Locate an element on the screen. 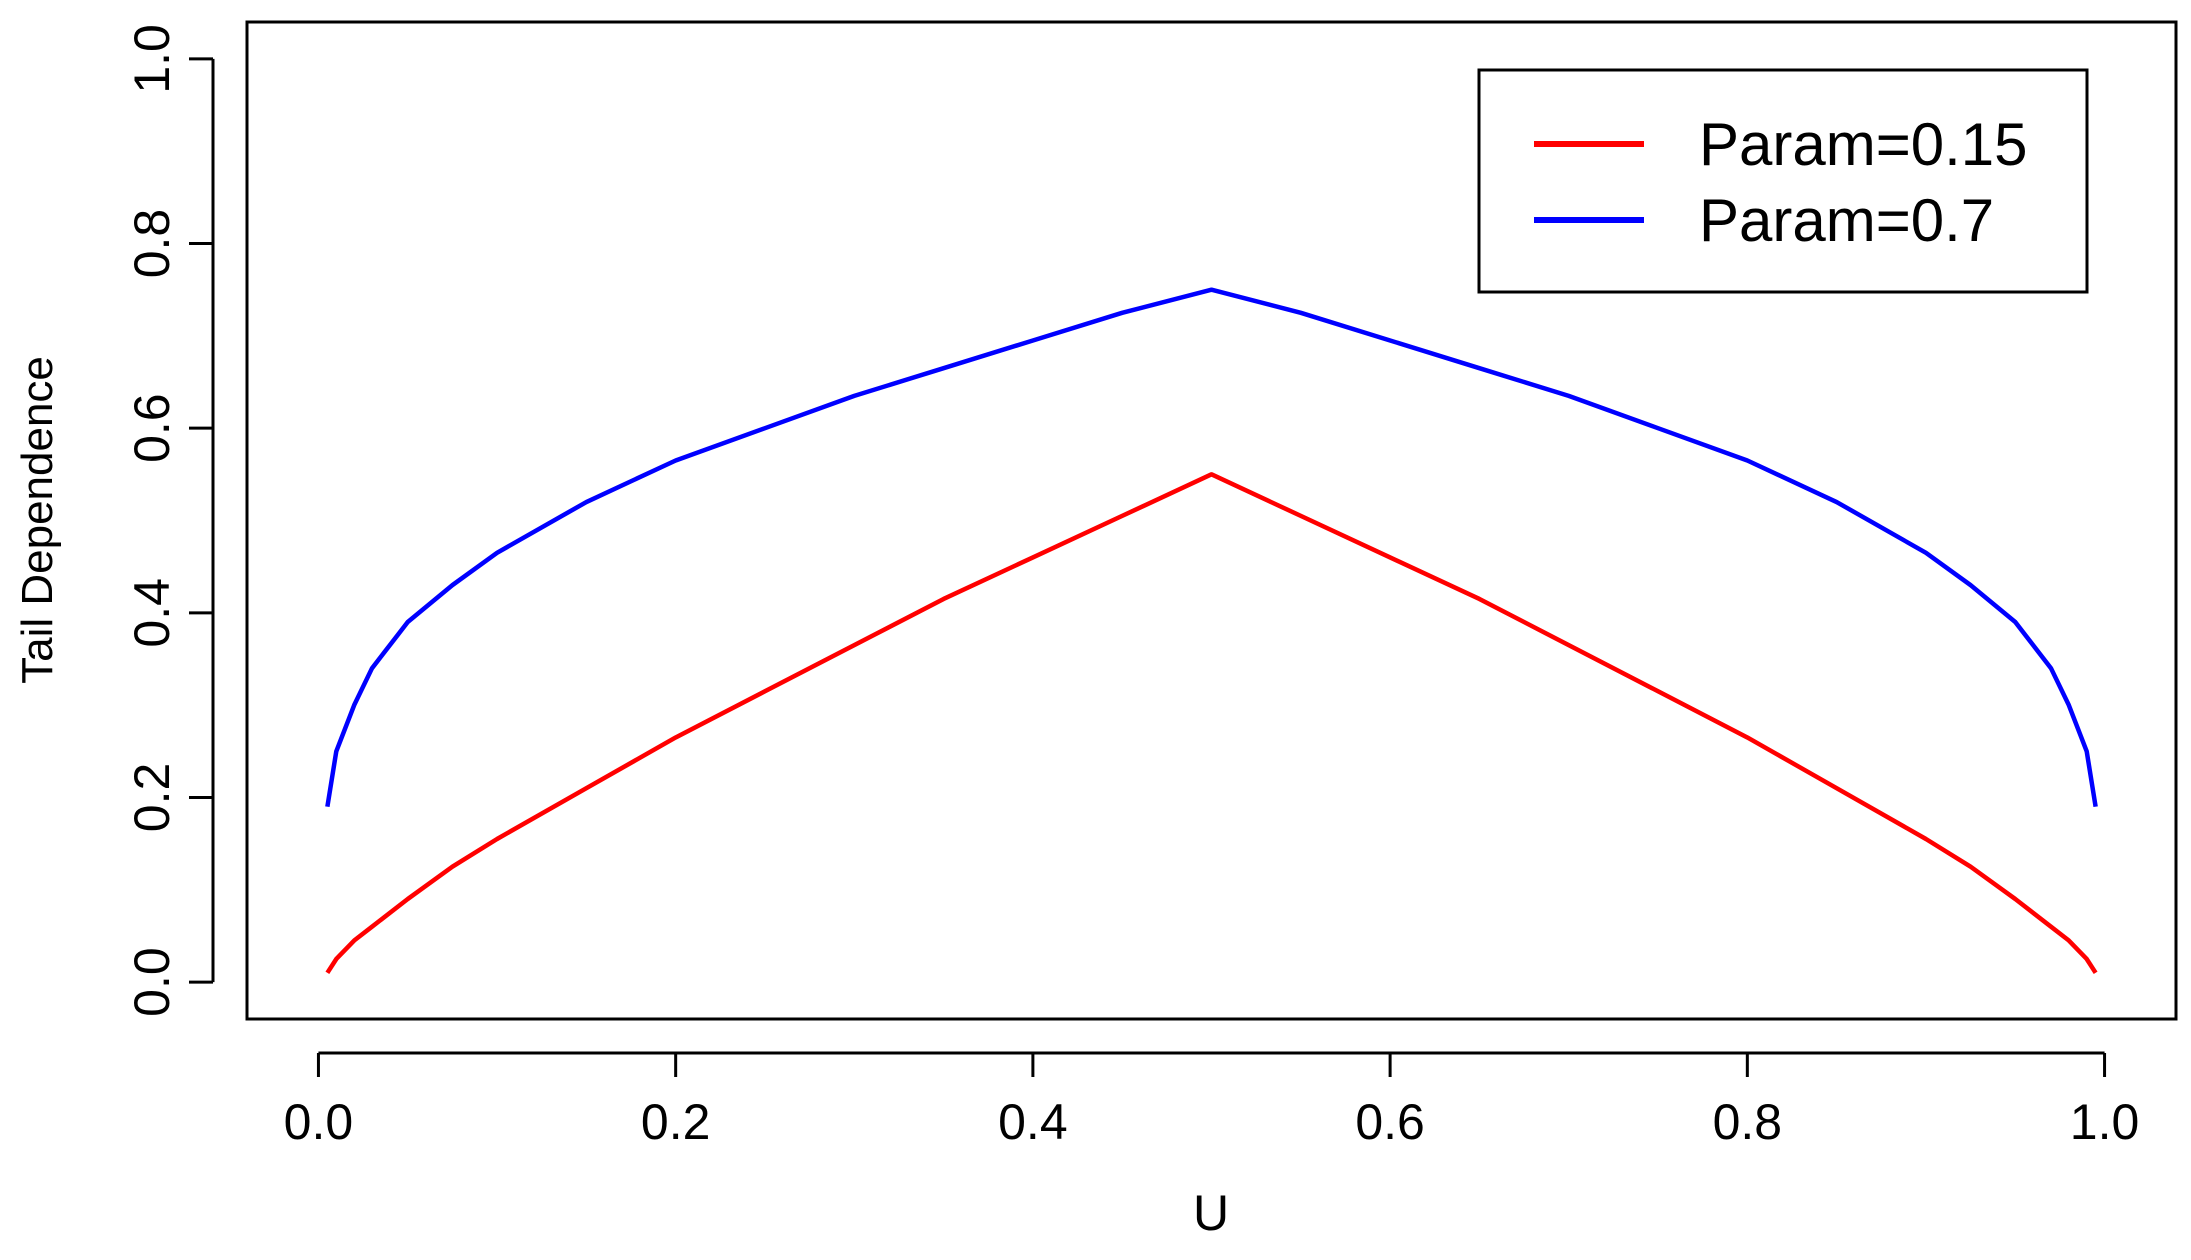  x-tick-label: 0.0 is located at coordinates (319, 1122).